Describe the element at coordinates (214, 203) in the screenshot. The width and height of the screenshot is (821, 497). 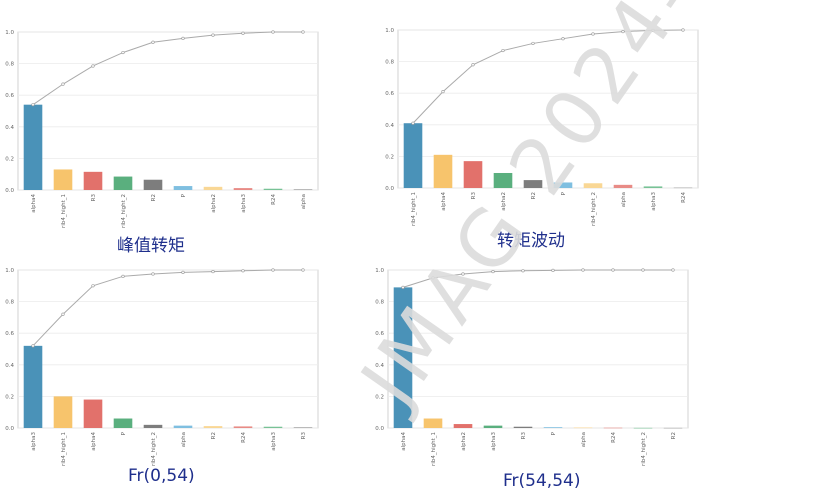
I see `x-tick-label: alpha2` at that location.